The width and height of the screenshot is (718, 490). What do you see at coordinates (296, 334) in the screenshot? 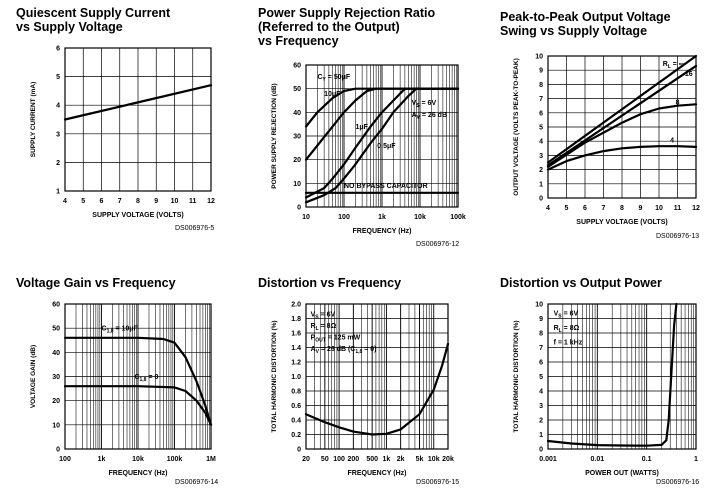
I see `chart-5-y-tick-label: 1.6` at bounding box center [296, 334].